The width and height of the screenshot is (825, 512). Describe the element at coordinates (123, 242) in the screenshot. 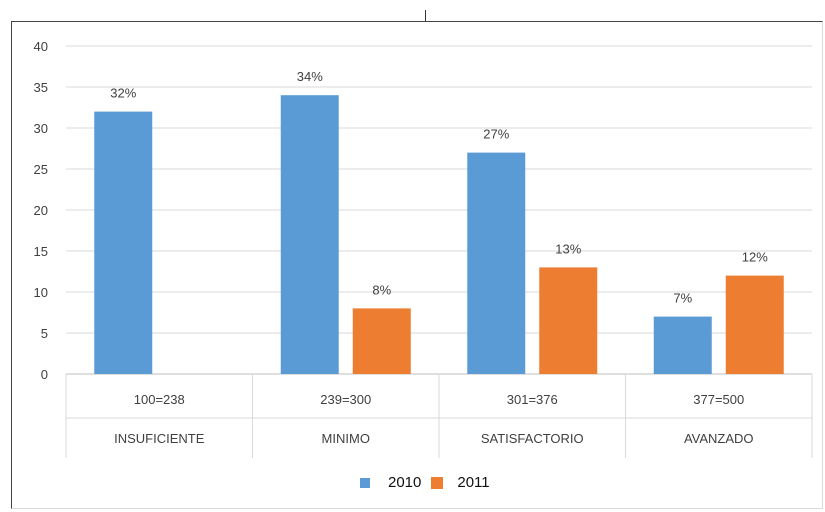

I see `bar-2010-insuficiente` at that location.